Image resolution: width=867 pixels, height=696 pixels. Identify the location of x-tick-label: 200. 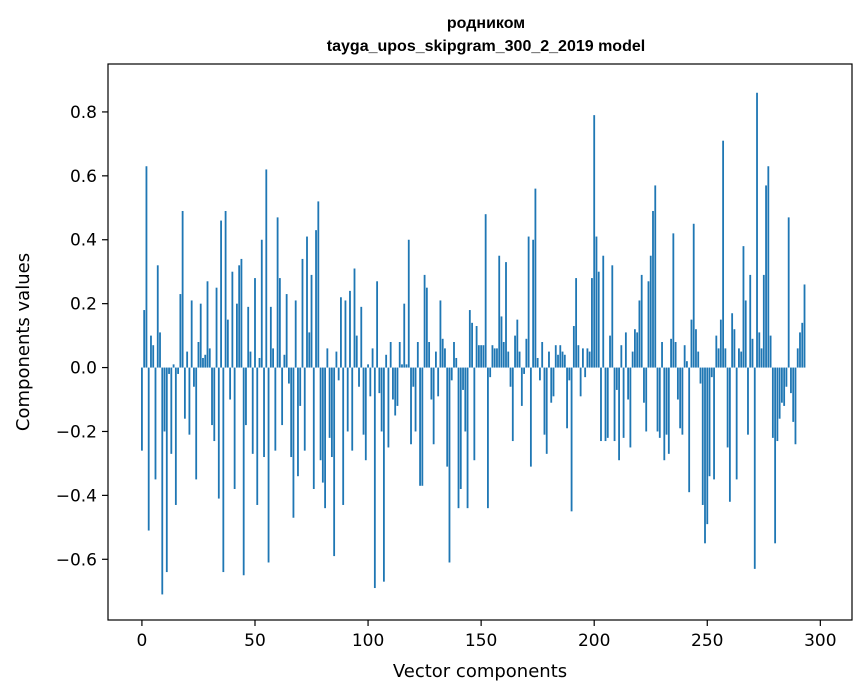
(594, 641).